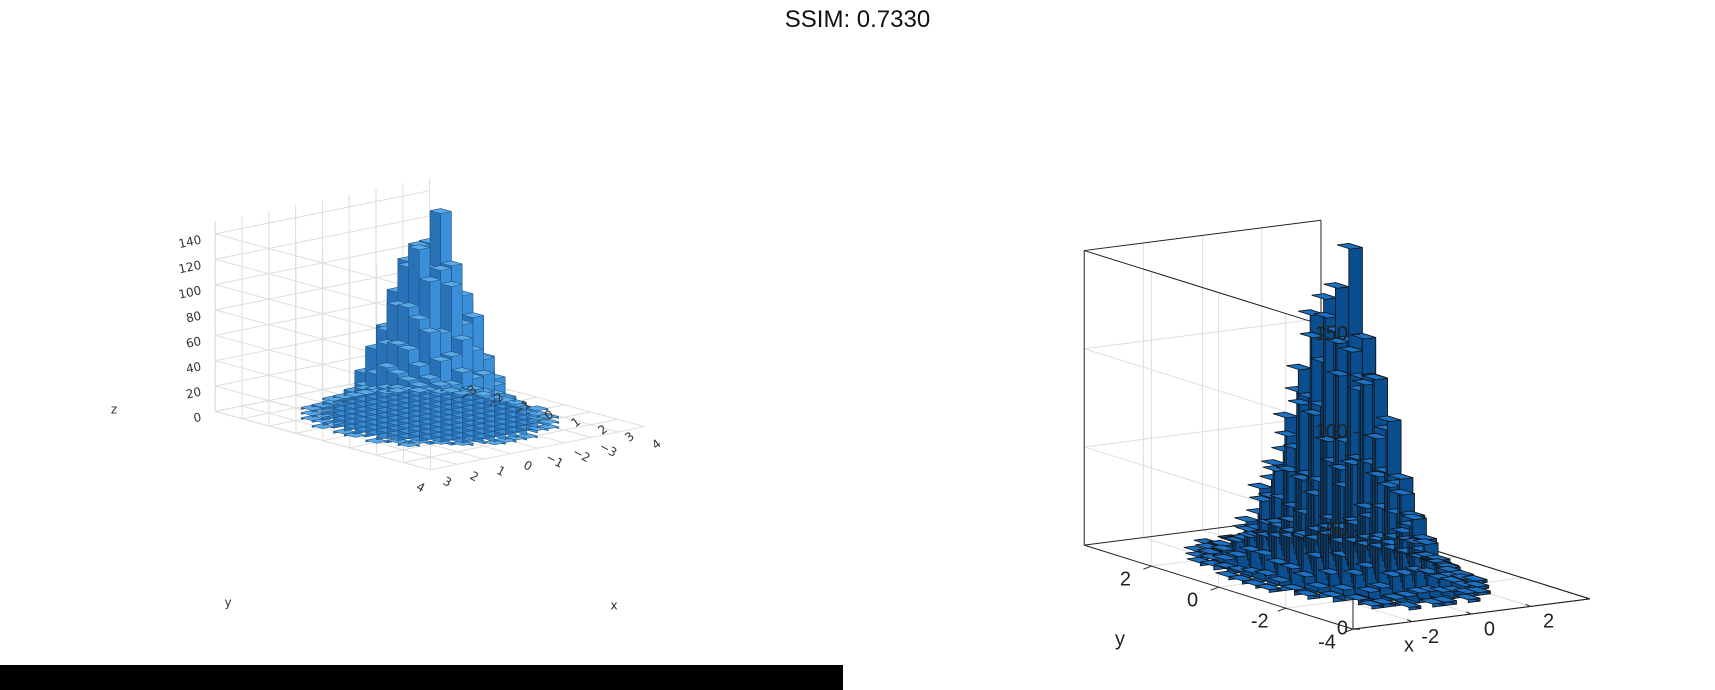  I want to click on z-tick-label: 140, so click(189, 242).